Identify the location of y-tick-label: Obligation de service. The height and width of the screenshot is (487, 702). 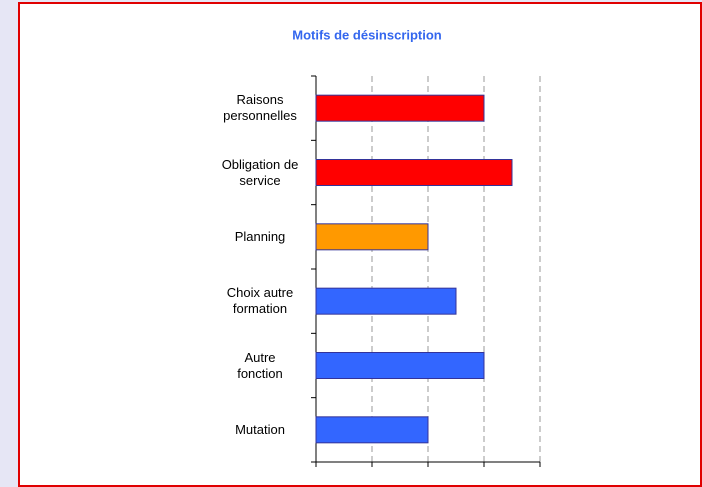
(260, 172).